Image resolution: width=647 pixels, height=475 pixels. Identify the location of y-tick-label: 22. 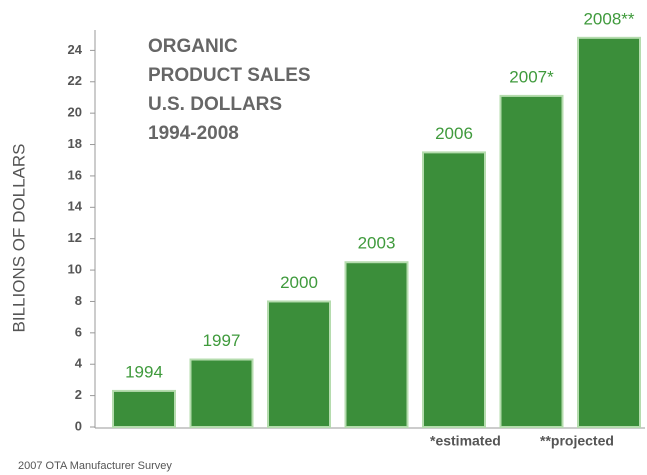
(75, 80).